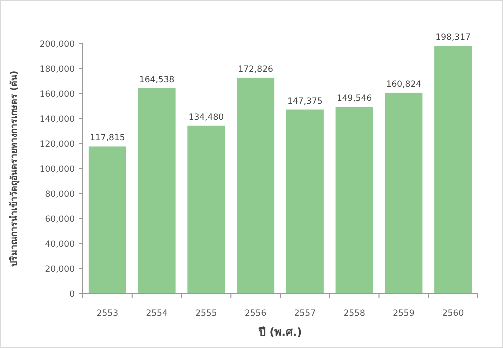 Image resolution: width=503 pixels, height=348 pixels. Describe the element at coordinates (256, 69) in the screenshot. I see `data-label: 172,826` at that location.